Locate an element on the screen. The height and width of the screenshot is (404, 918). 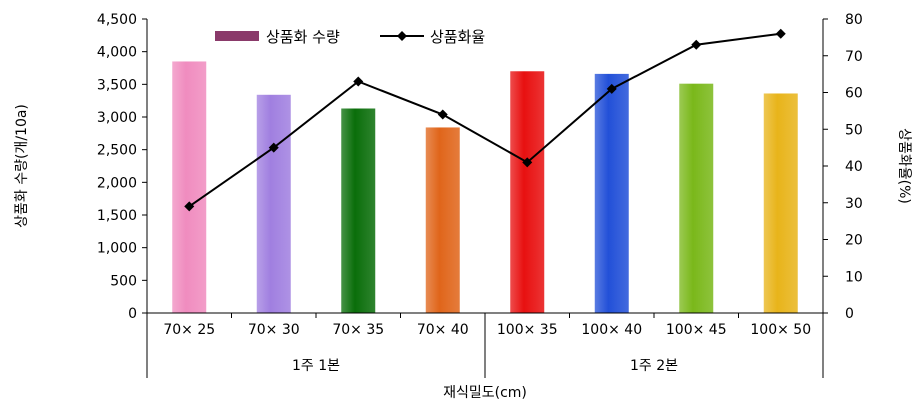
y-tick-label: 4,000 is located at coordinates (117, 53).